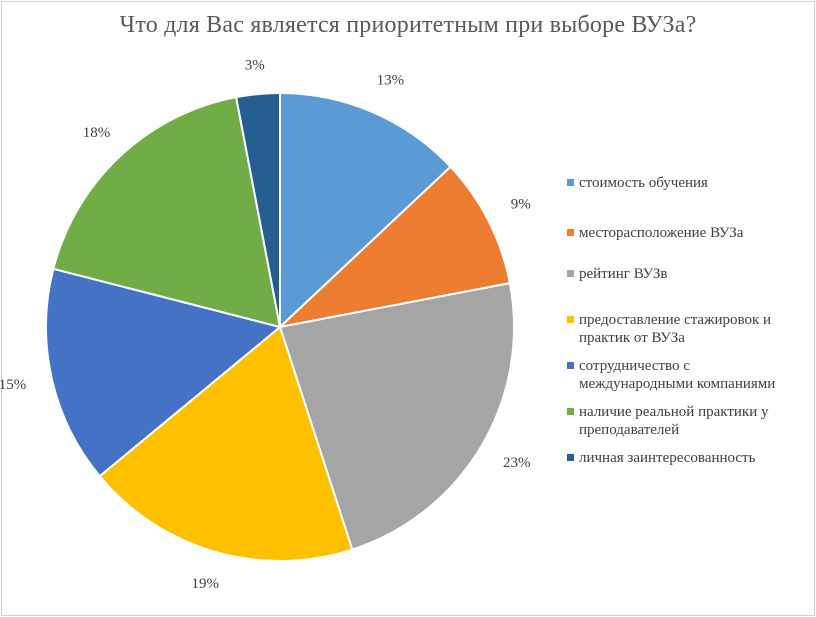 The image size is (816, 617). Describe the element at coordinates (687, 274) in the screenshot. I see `legend-item: рейтинг ВУЗв` at that location.